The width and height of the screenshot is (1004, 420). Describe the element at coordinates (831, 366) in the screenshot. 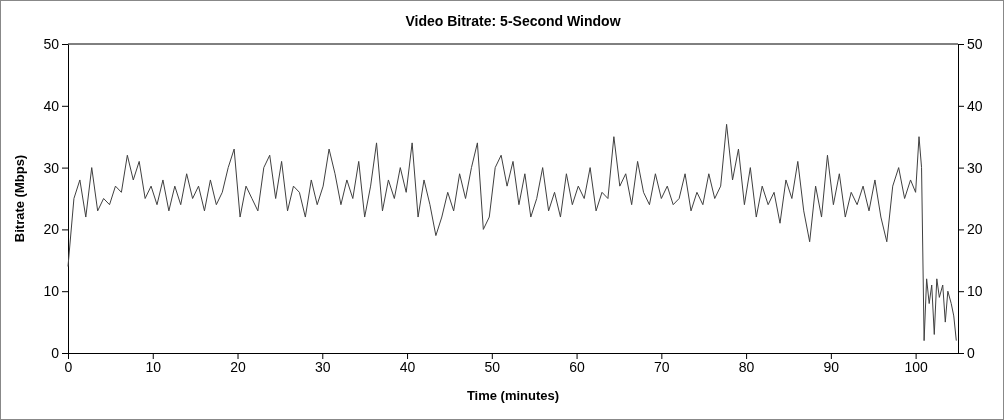

I see `x-tick-label: 90` at that location.